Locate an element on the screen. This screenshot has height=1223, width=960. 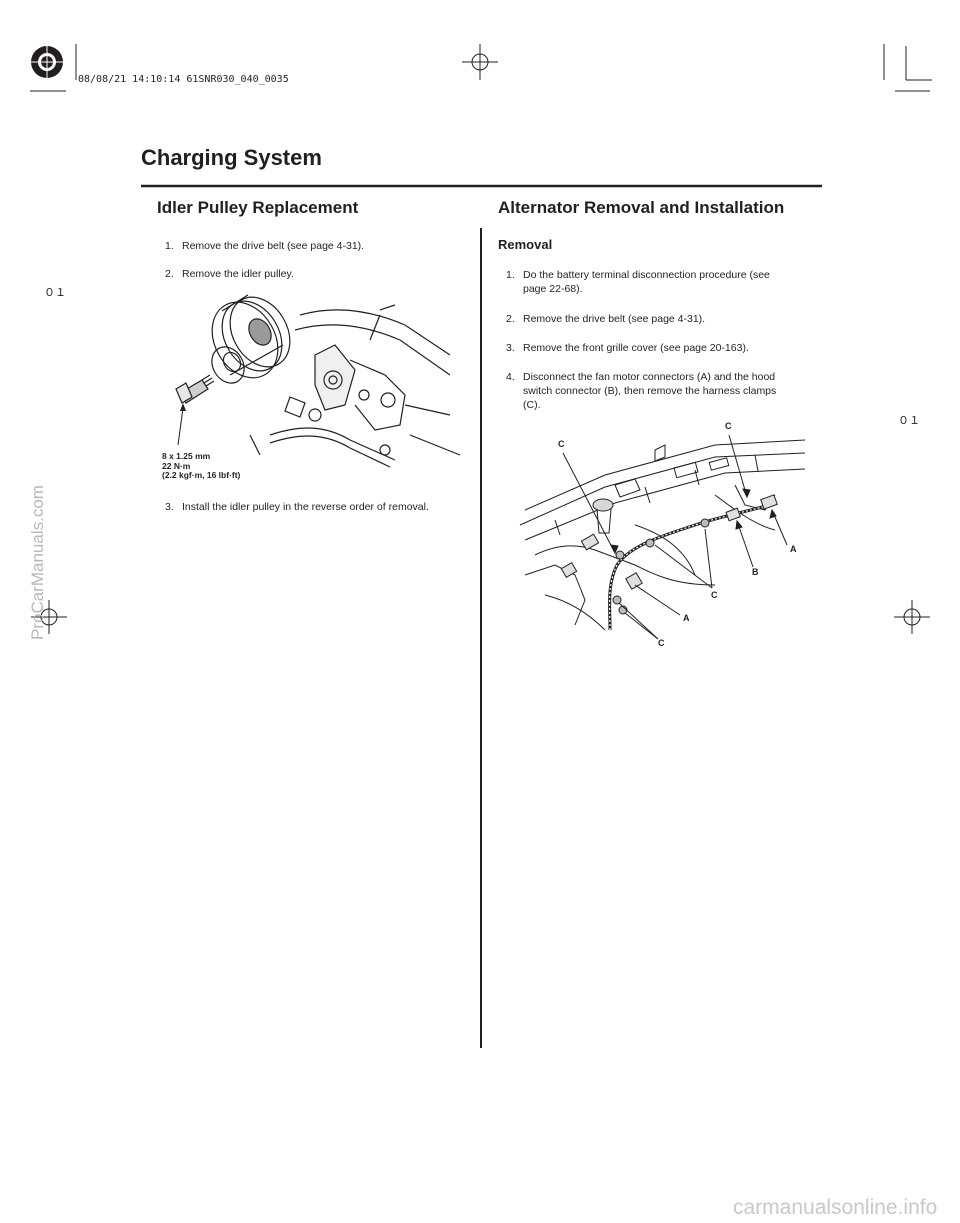
print-stamp: 08/08/21 14:10:14 61SNR030_040_0035 is located at coordinates (183, 79).